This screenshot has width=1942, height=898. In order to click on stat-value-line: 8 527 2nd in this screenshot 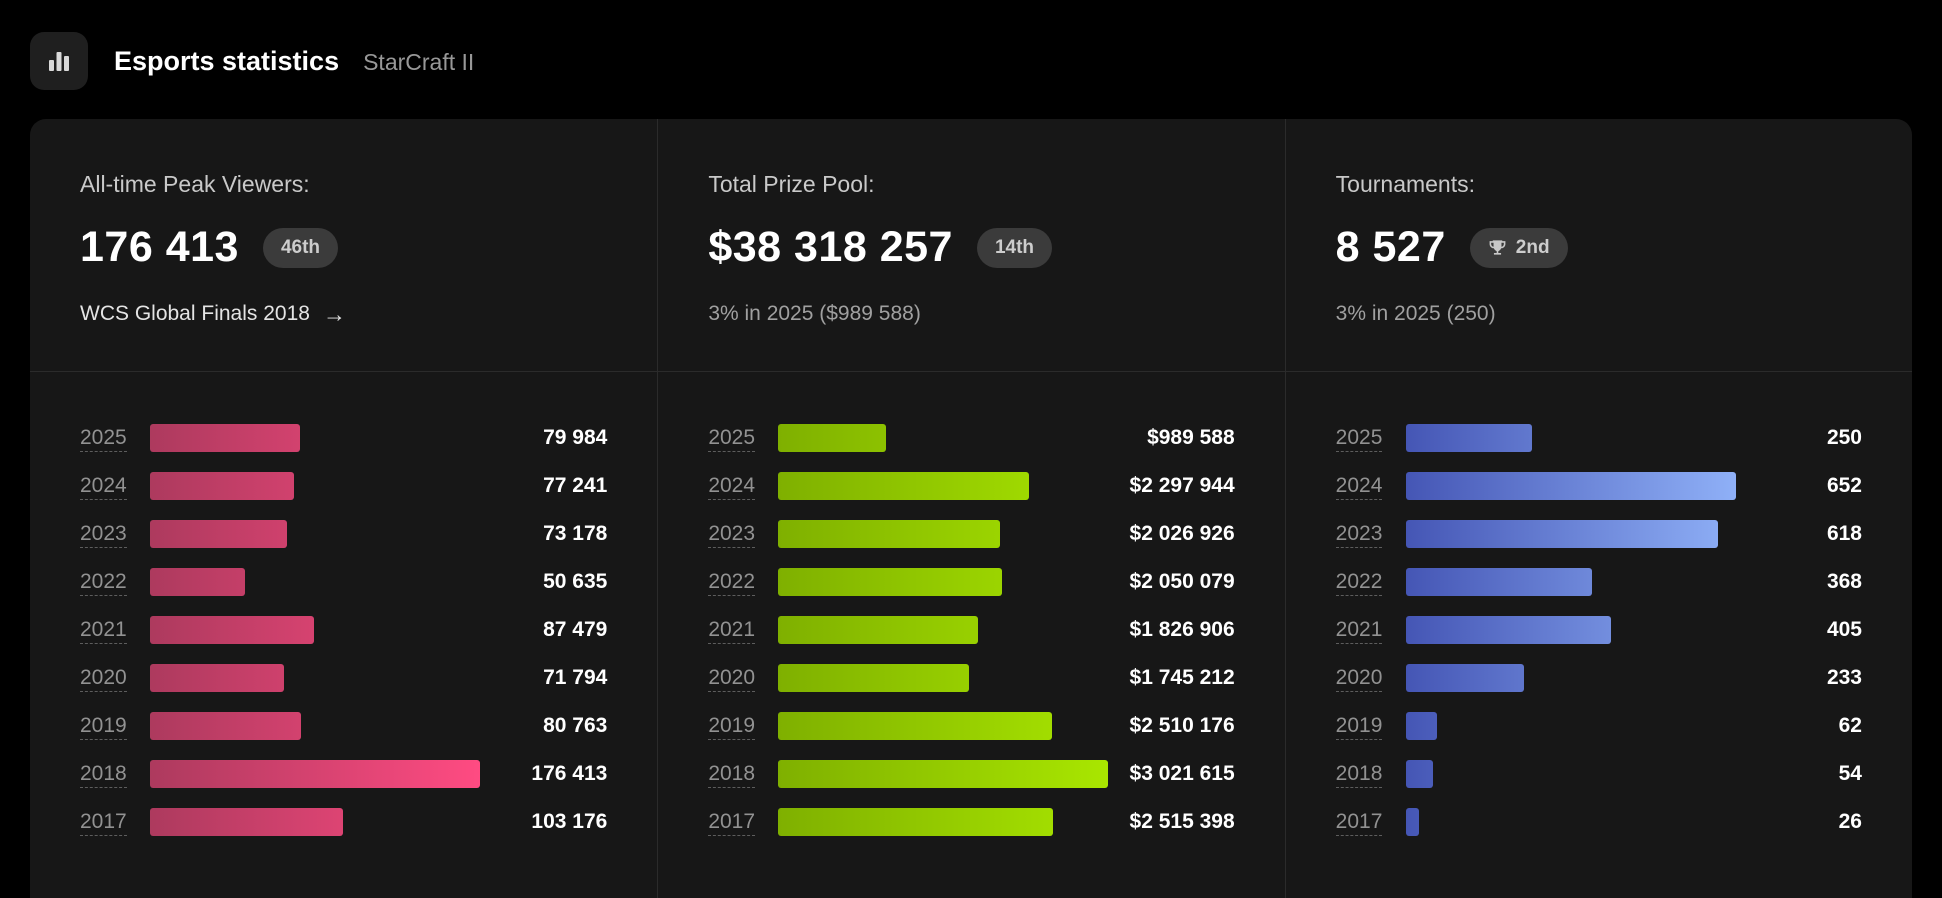, I will do `click(1599, 247)`.